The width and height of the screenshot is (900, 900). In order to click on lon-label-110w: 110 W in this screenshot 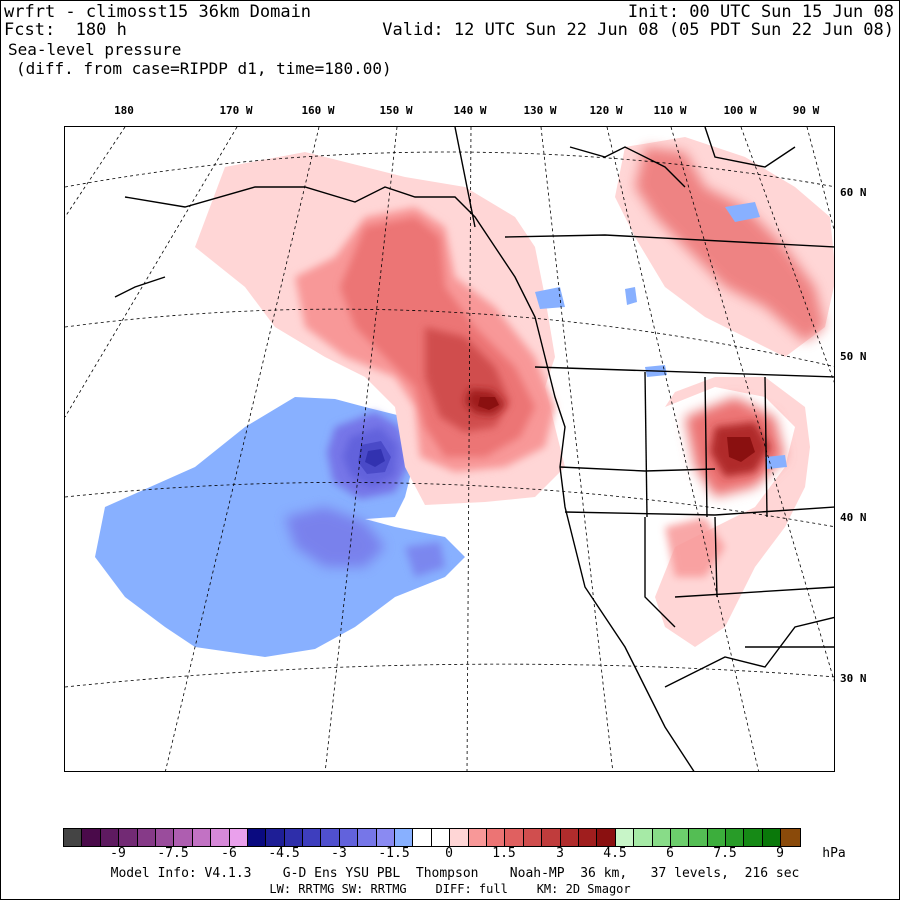, I will do `click(670, 110)`.